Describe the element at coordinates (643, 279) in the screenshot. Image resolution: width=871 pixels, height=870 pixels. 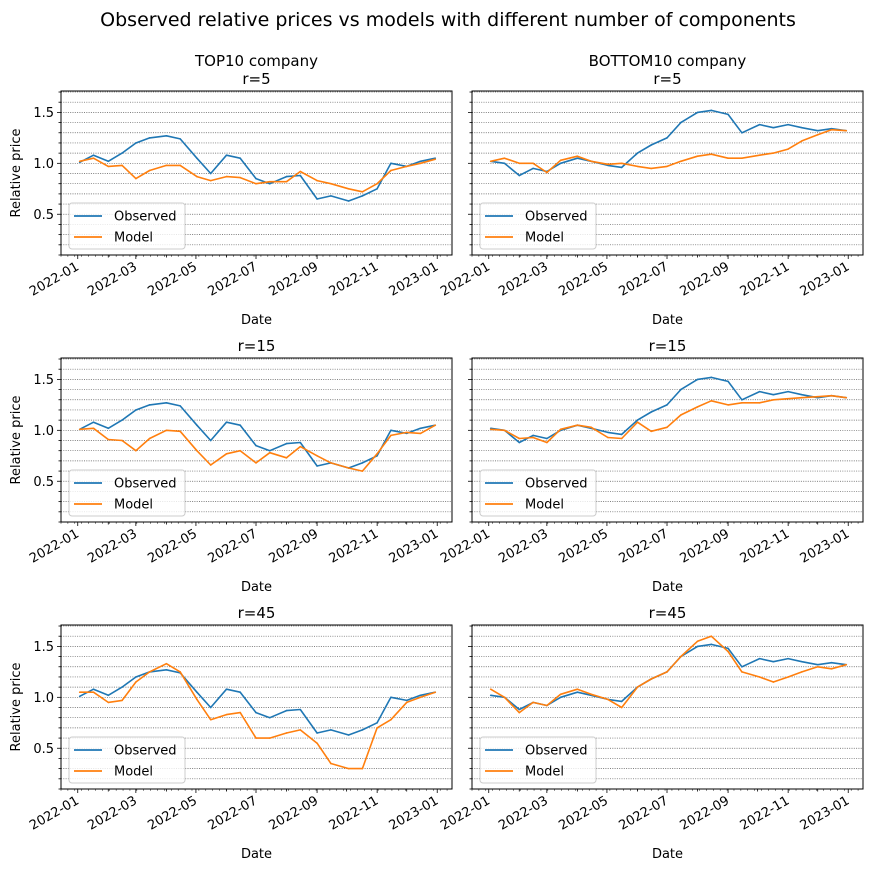
I see `x-tick-label: 2022-07` at that location.